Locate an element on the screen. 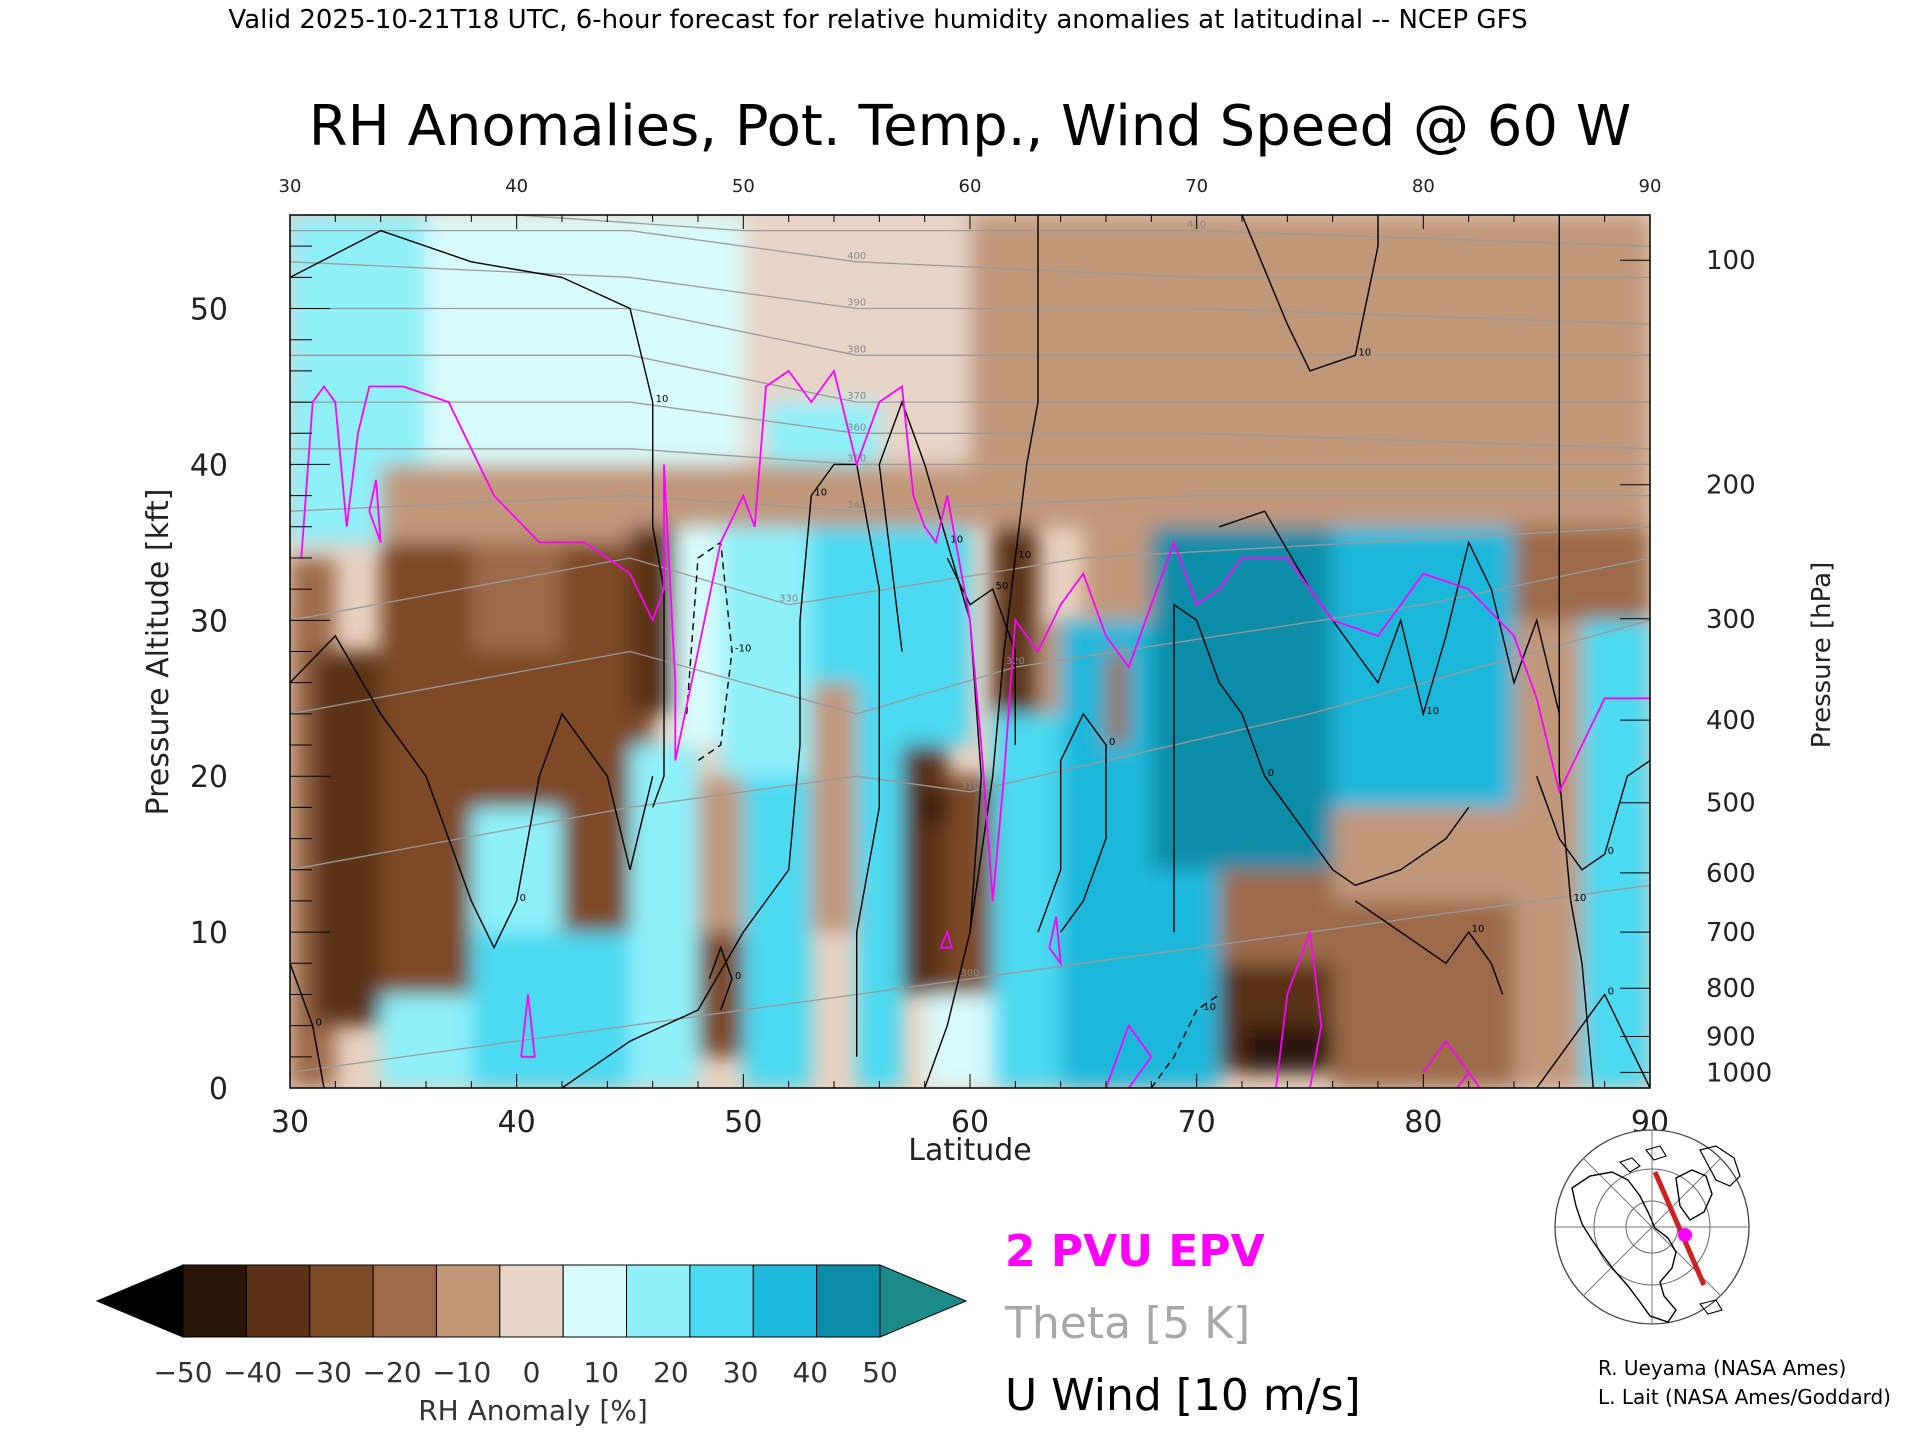  x-axis-label: Latitude is located at coordinates (969, 1150).